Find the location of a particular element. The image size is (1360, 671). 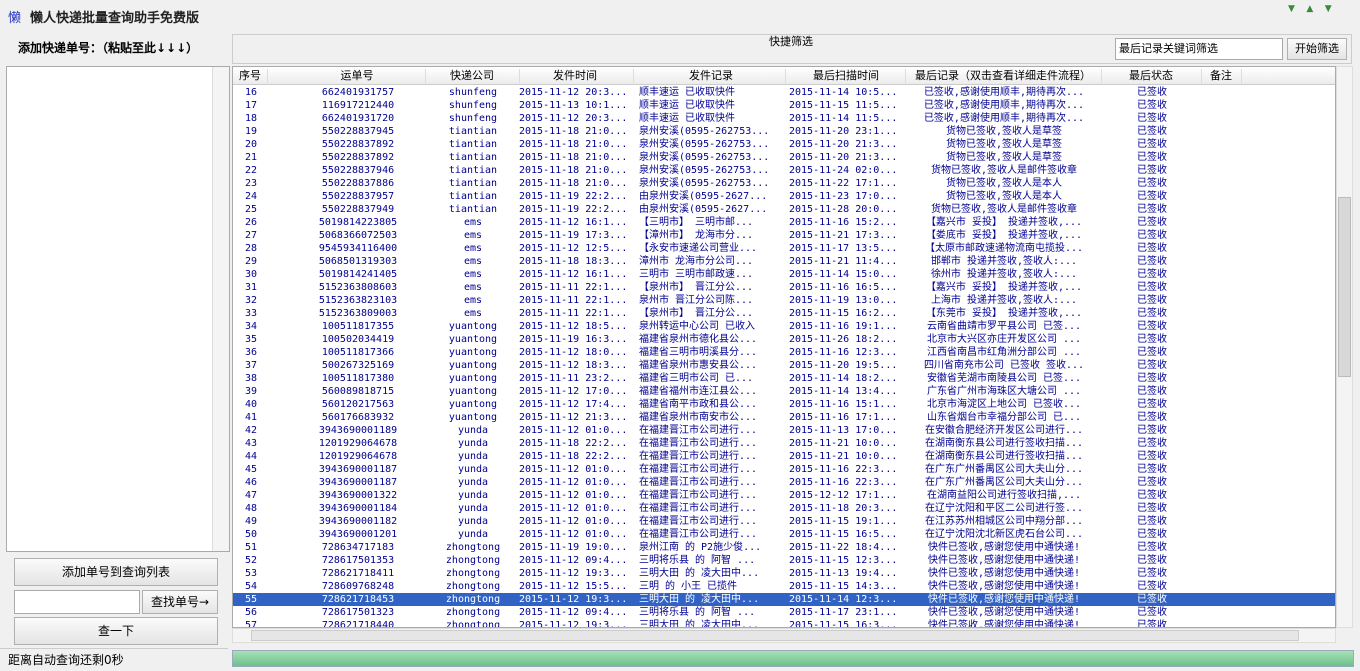

table-cell: 49 is located at coordinates (251, 521).